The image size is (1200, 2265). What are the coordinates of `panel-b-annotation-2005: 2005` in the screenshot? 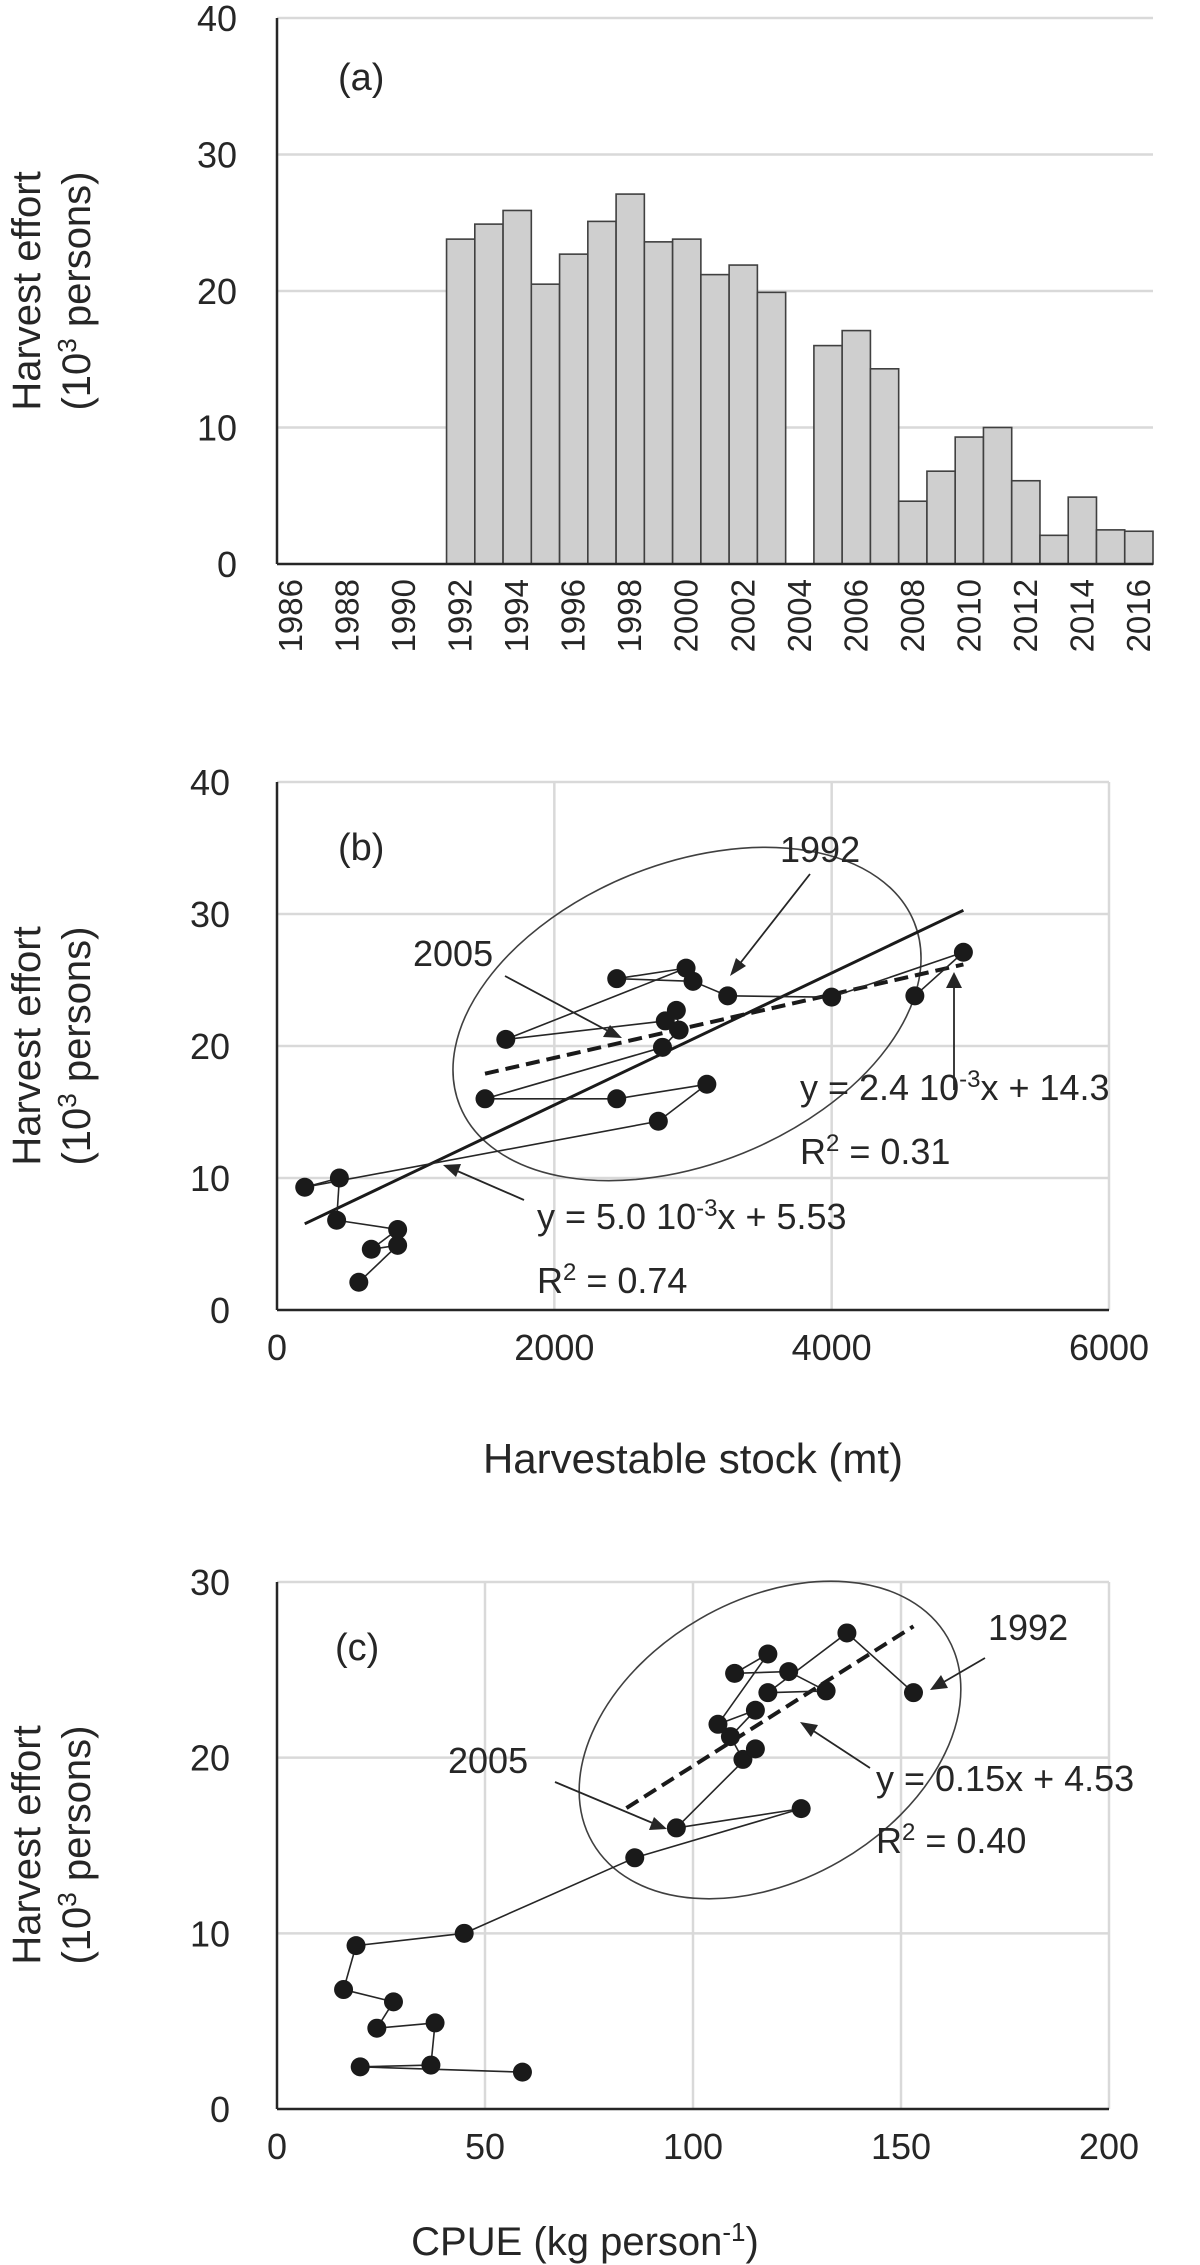 It's located at (453, 953).